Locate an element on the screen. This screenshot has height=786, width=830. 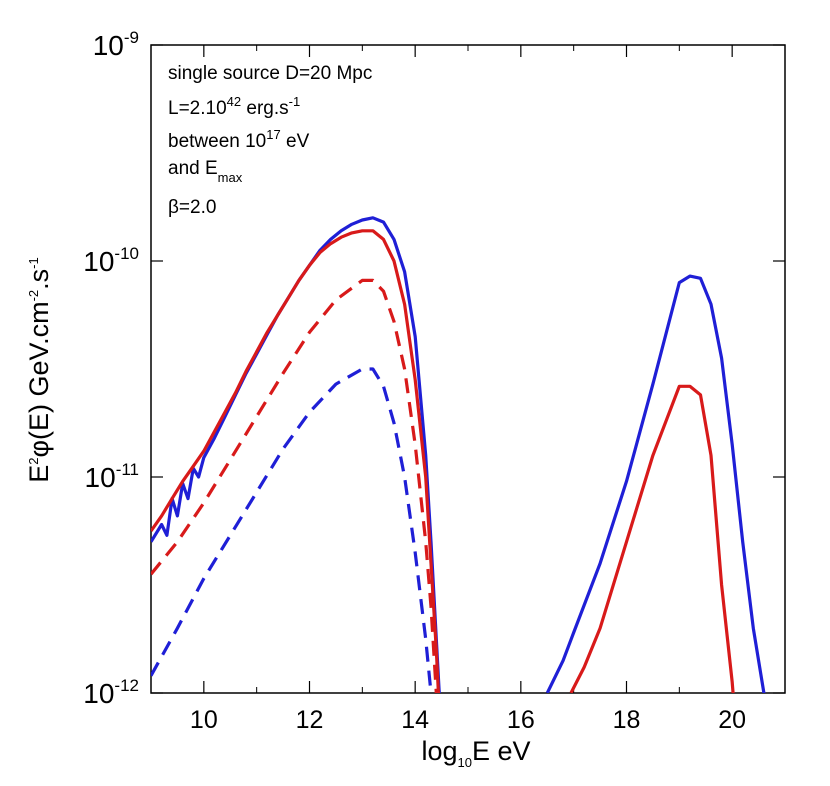
annotation-luminosity: L=2.1042 erg.s-1 is located at coordinates (234, 106).